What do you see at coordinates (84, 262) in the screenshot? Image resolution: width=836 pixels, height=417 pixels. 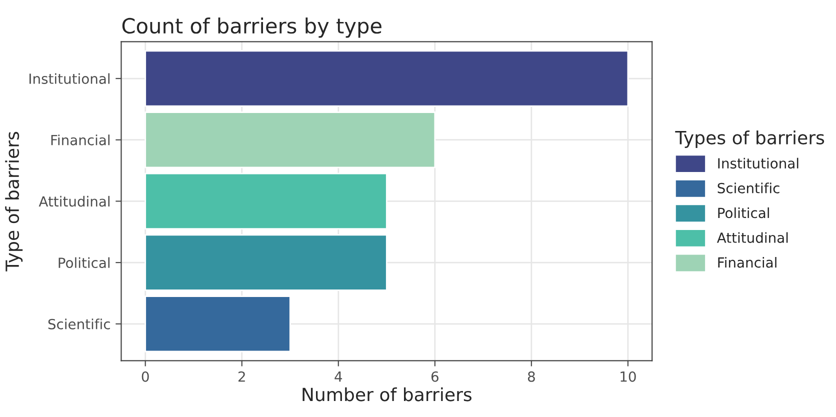 I see `y-tick-label: Political` at bounding box center [84, 262].